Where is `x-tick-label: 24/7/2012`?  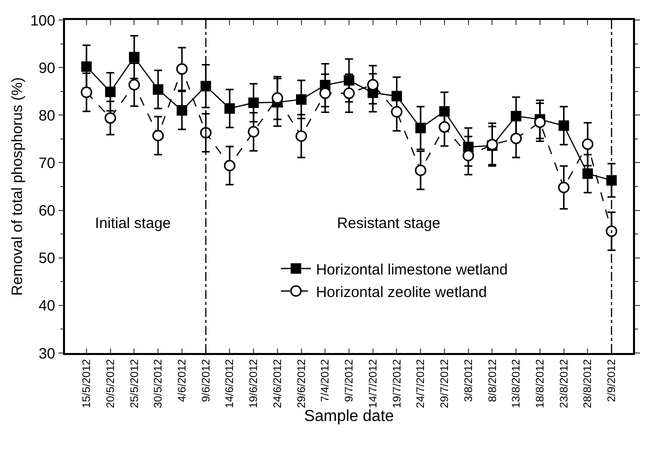 x-tick-label: 24/7/2012 is located at coordinates (421, 383).